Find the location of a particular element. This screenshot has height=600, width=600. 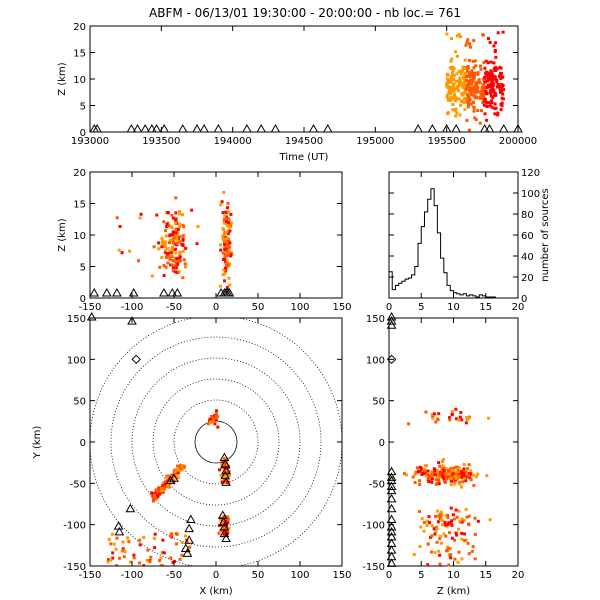

y-tick-label: 100 is located at coordinates (375, 360).